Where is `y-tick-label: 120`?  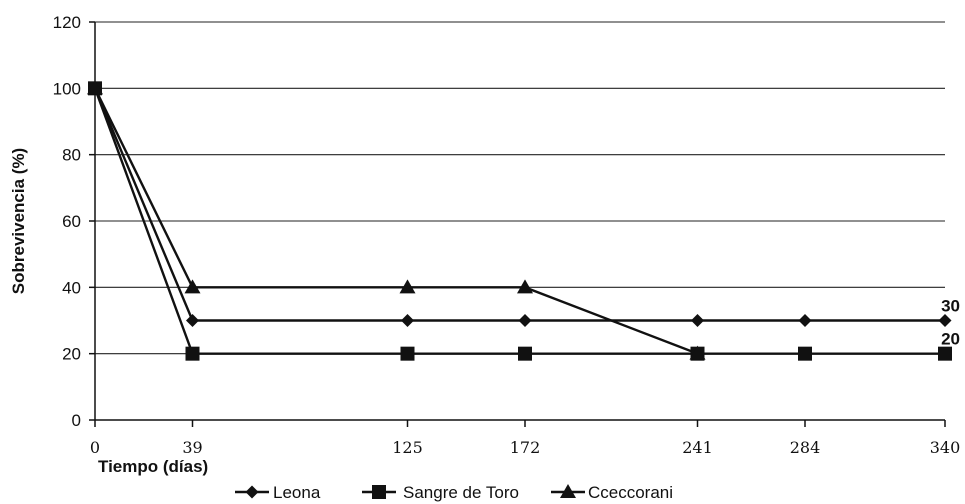
y-tick-label: 120 is located at coordinates (67, 22).